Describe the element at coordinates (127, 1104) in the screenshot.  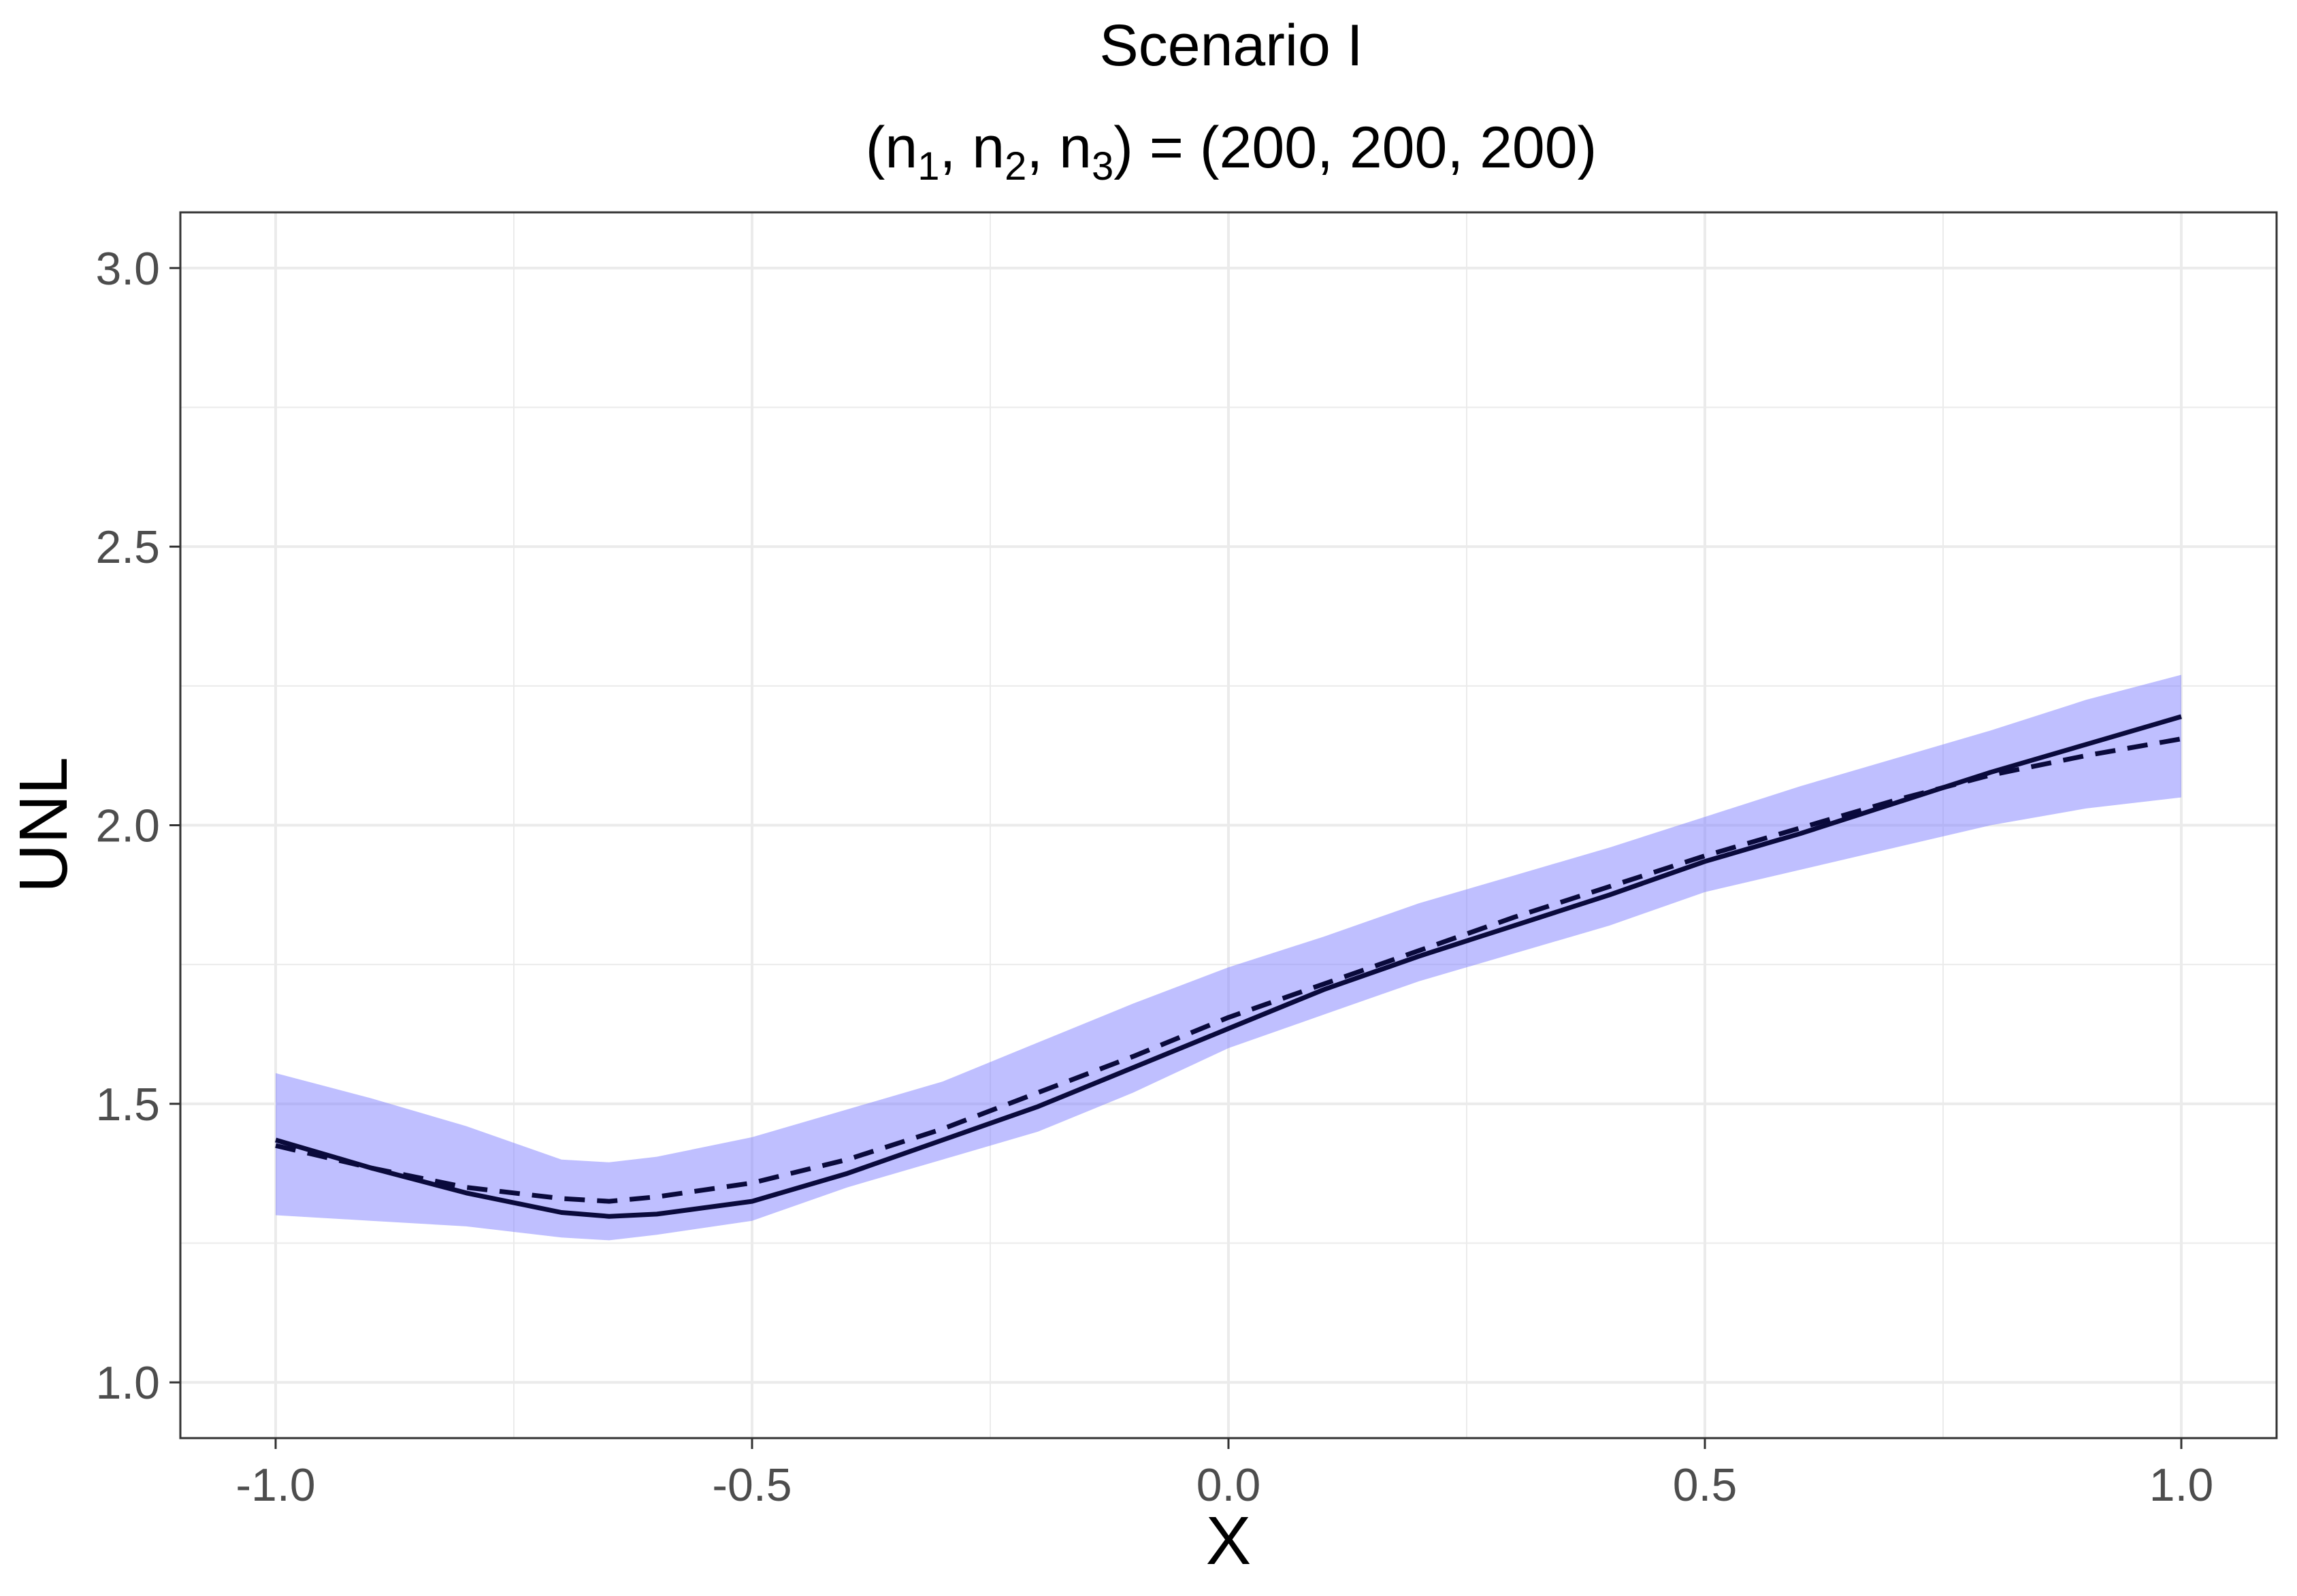
I see `y-tick-label: 1.5` at that location.